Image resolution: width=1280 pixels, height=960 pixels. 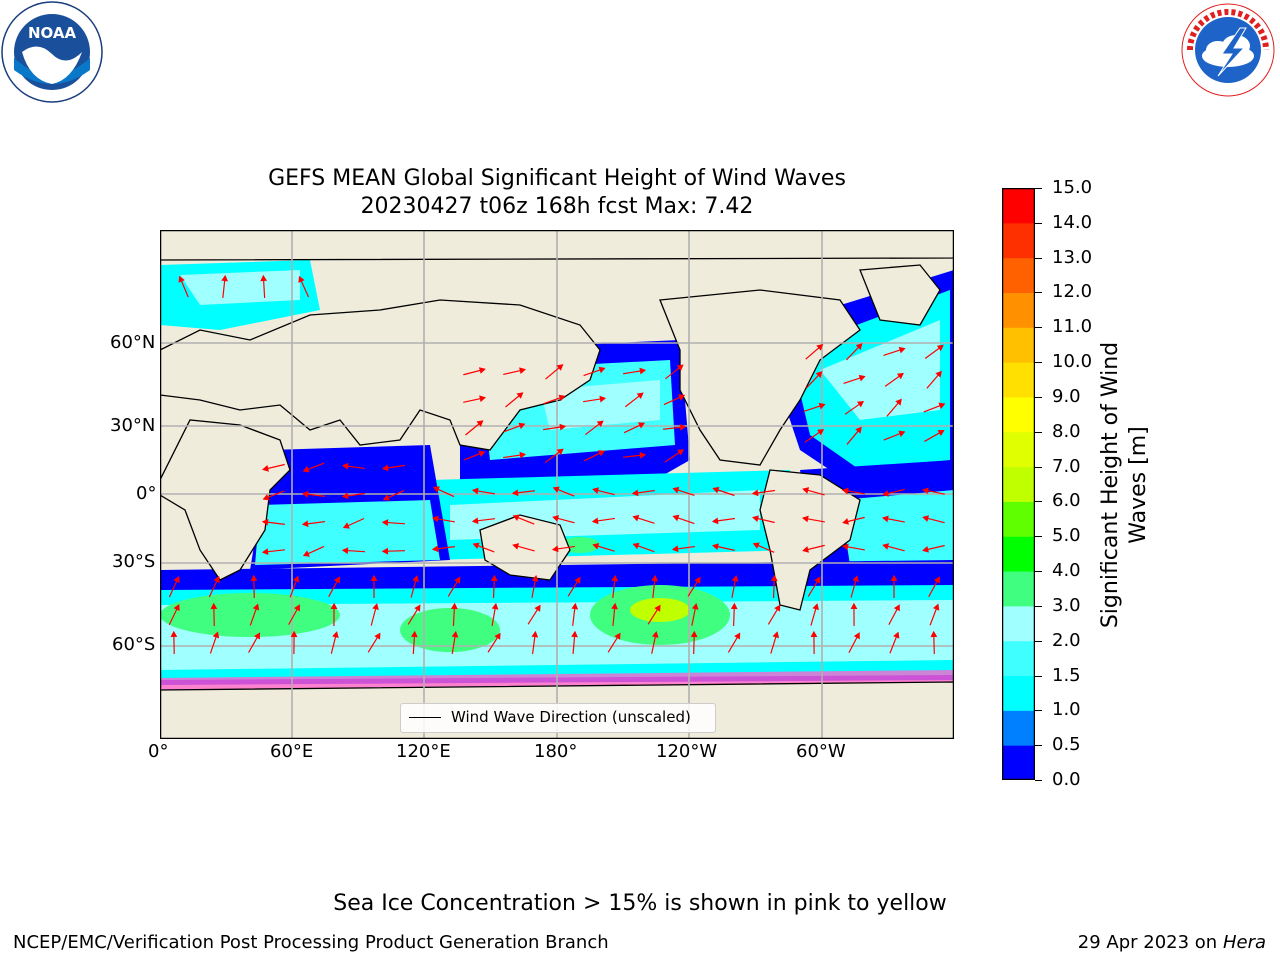 What do you see at coordinates (1066, 640) in the screenshot?
I see `colorbar-tick-label: 2.0` at bounding box center [1066, 640].